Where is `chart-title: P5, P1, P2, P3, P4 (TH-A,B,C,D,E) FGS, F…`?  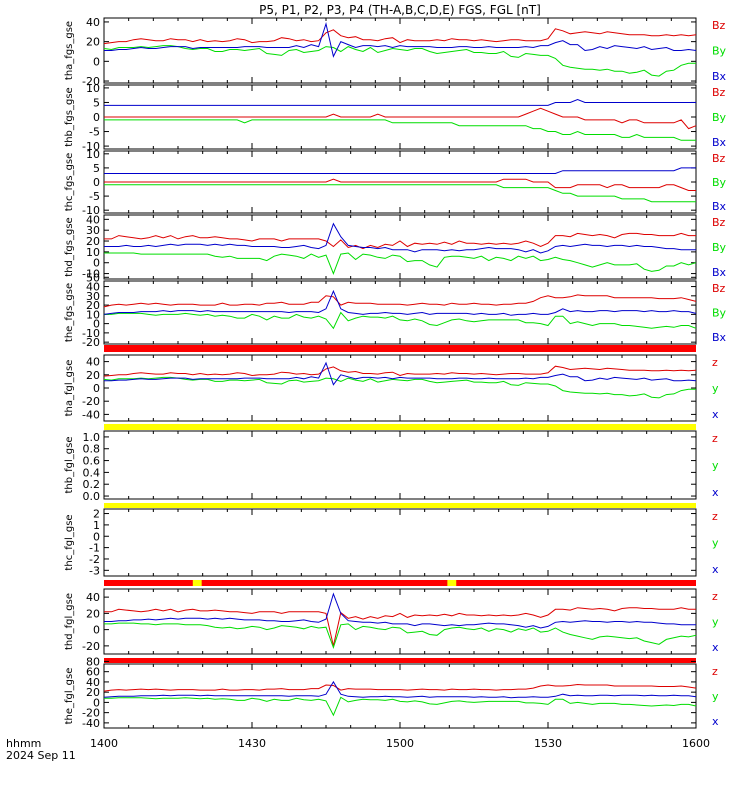
chart-title: P5, P1, P2, P3, P4 (TH-A,B,C,D,E) FGS, F… is located at coordinates (400, 10).